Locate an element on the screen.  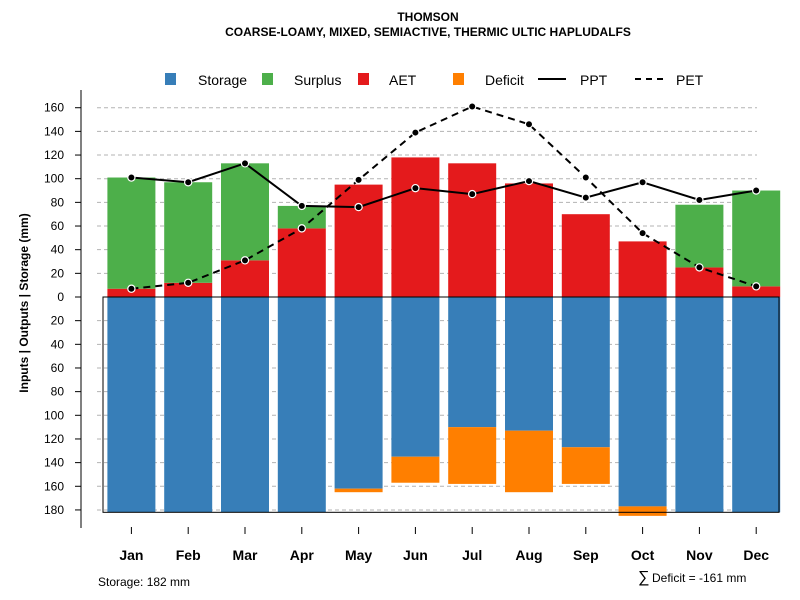
legend-storage-swatch is located at coordinates (170, 79).